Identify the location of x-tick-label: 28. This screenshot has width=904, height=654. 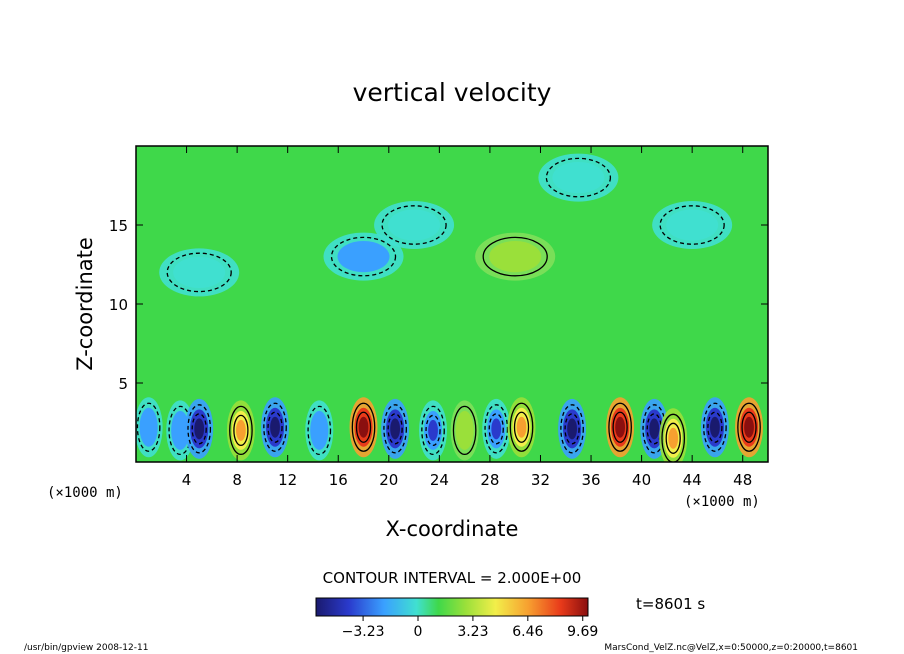
(489, 480).